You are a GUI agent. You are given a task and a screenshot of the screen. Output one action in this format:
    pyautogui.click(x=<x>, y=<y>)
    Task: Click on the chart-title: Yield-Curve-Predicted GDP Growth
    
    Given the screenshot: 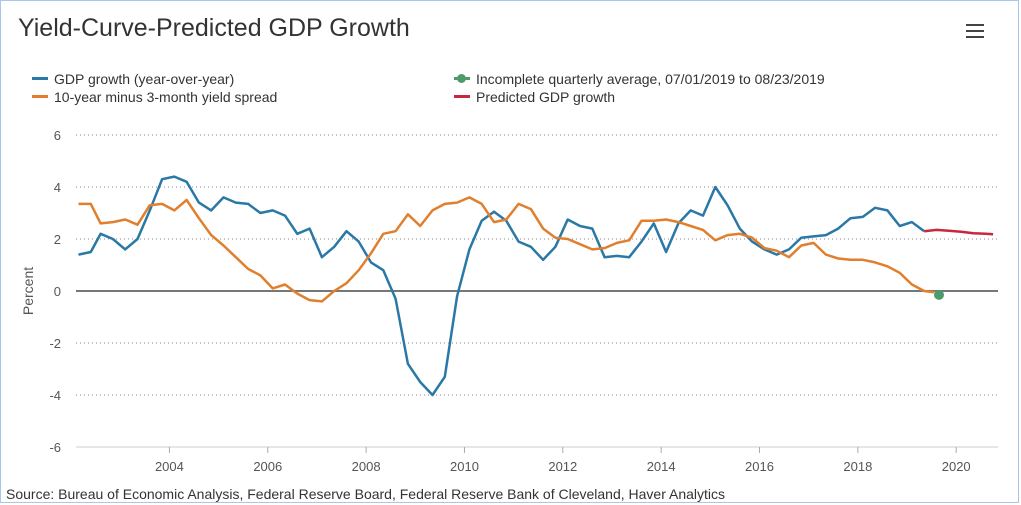 What is the action you would take?
    pyautogui.click(x=214, y=28)
    